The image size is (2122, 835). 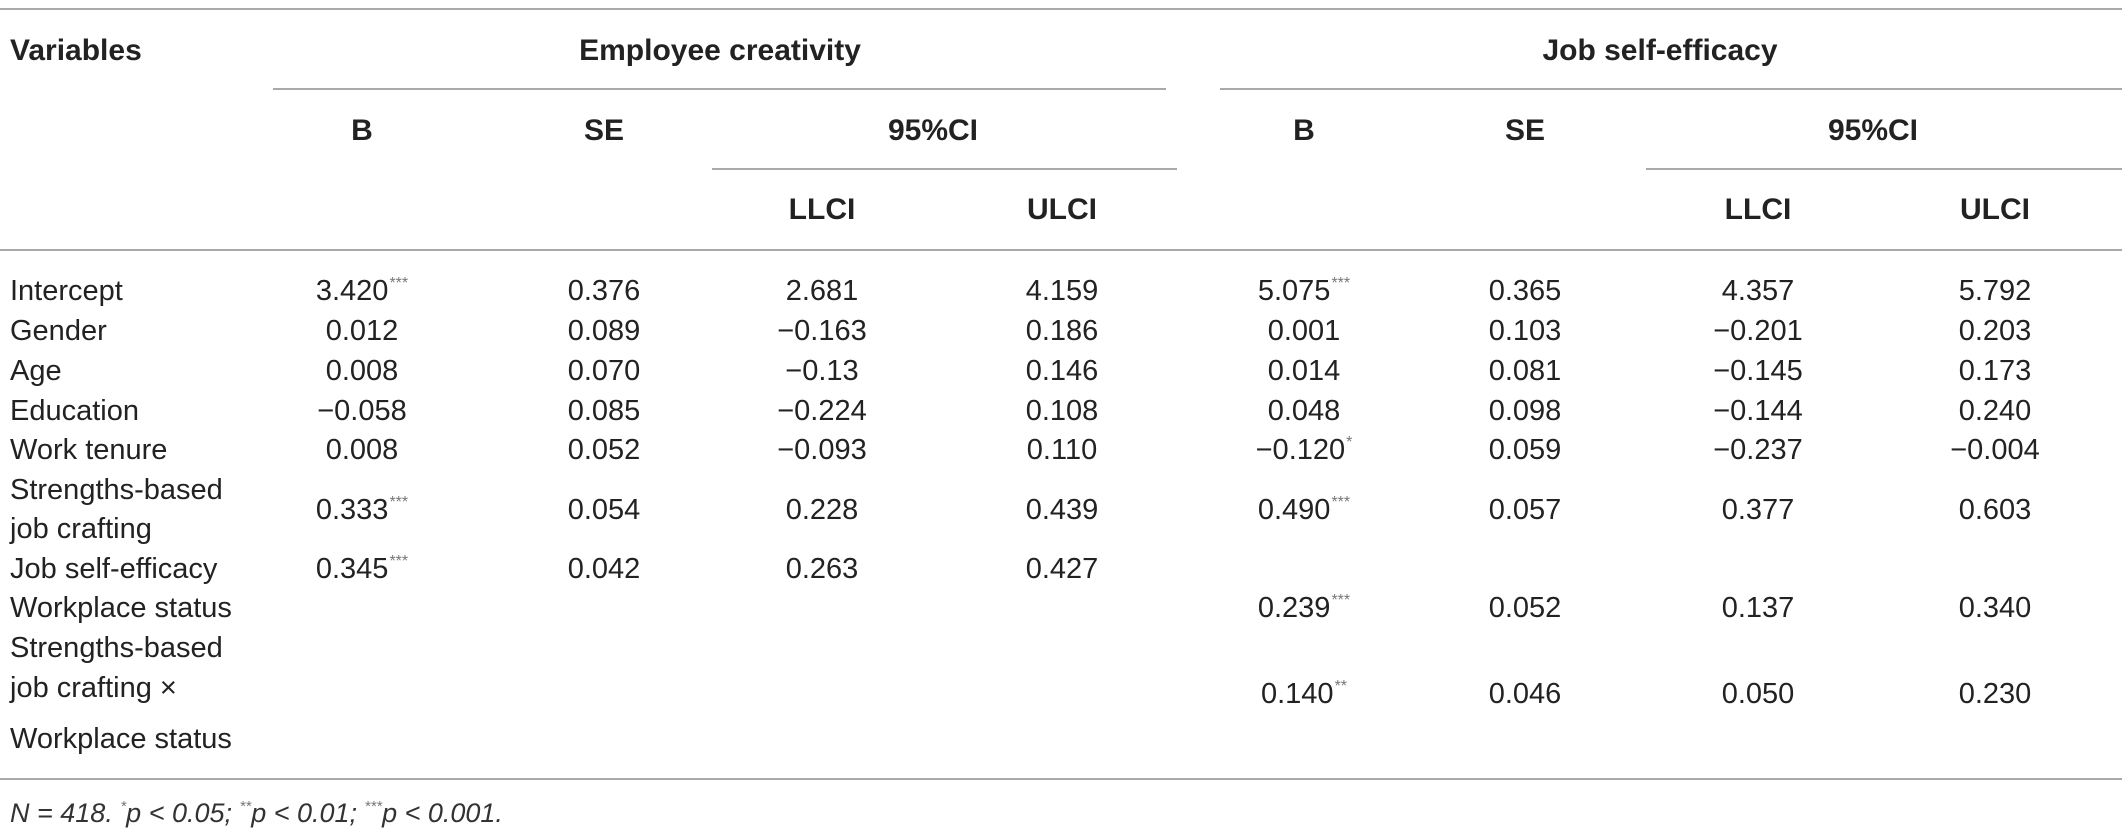 I want to click on value: 0.333, so click(x=352, y=510).